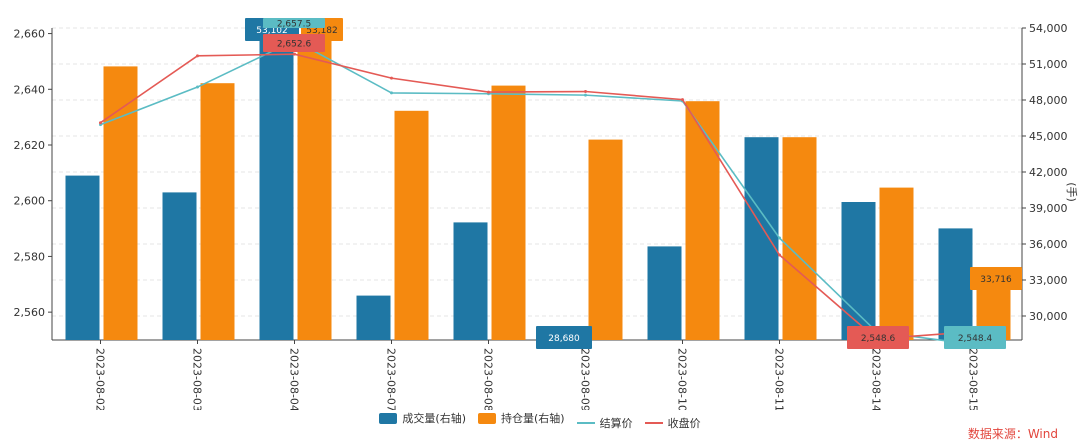 Image resolution: width=1080 pixels, height=446 pixels. Describe the element at coordinates (30, 145) in the screenshot. I see `left-tick-label: 2,620` at that location.